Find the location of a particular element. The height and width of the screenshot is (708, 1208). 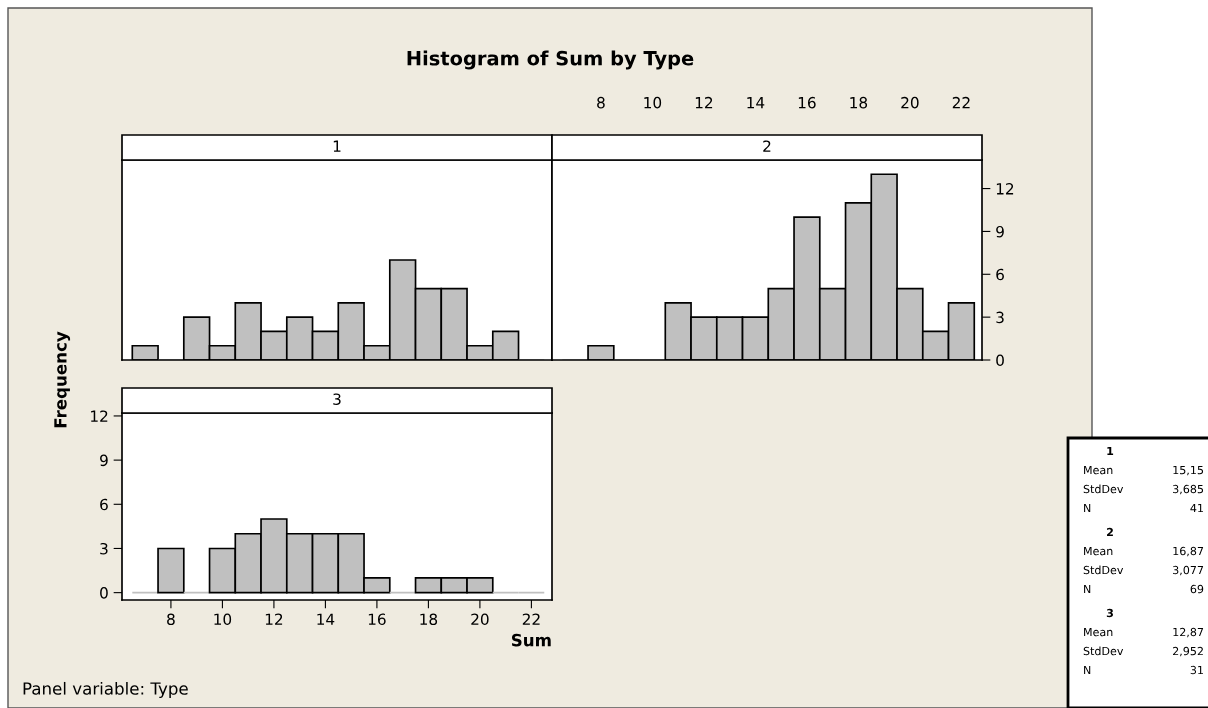

chart-subtitle: 1 is located at coordinates (337, 146).